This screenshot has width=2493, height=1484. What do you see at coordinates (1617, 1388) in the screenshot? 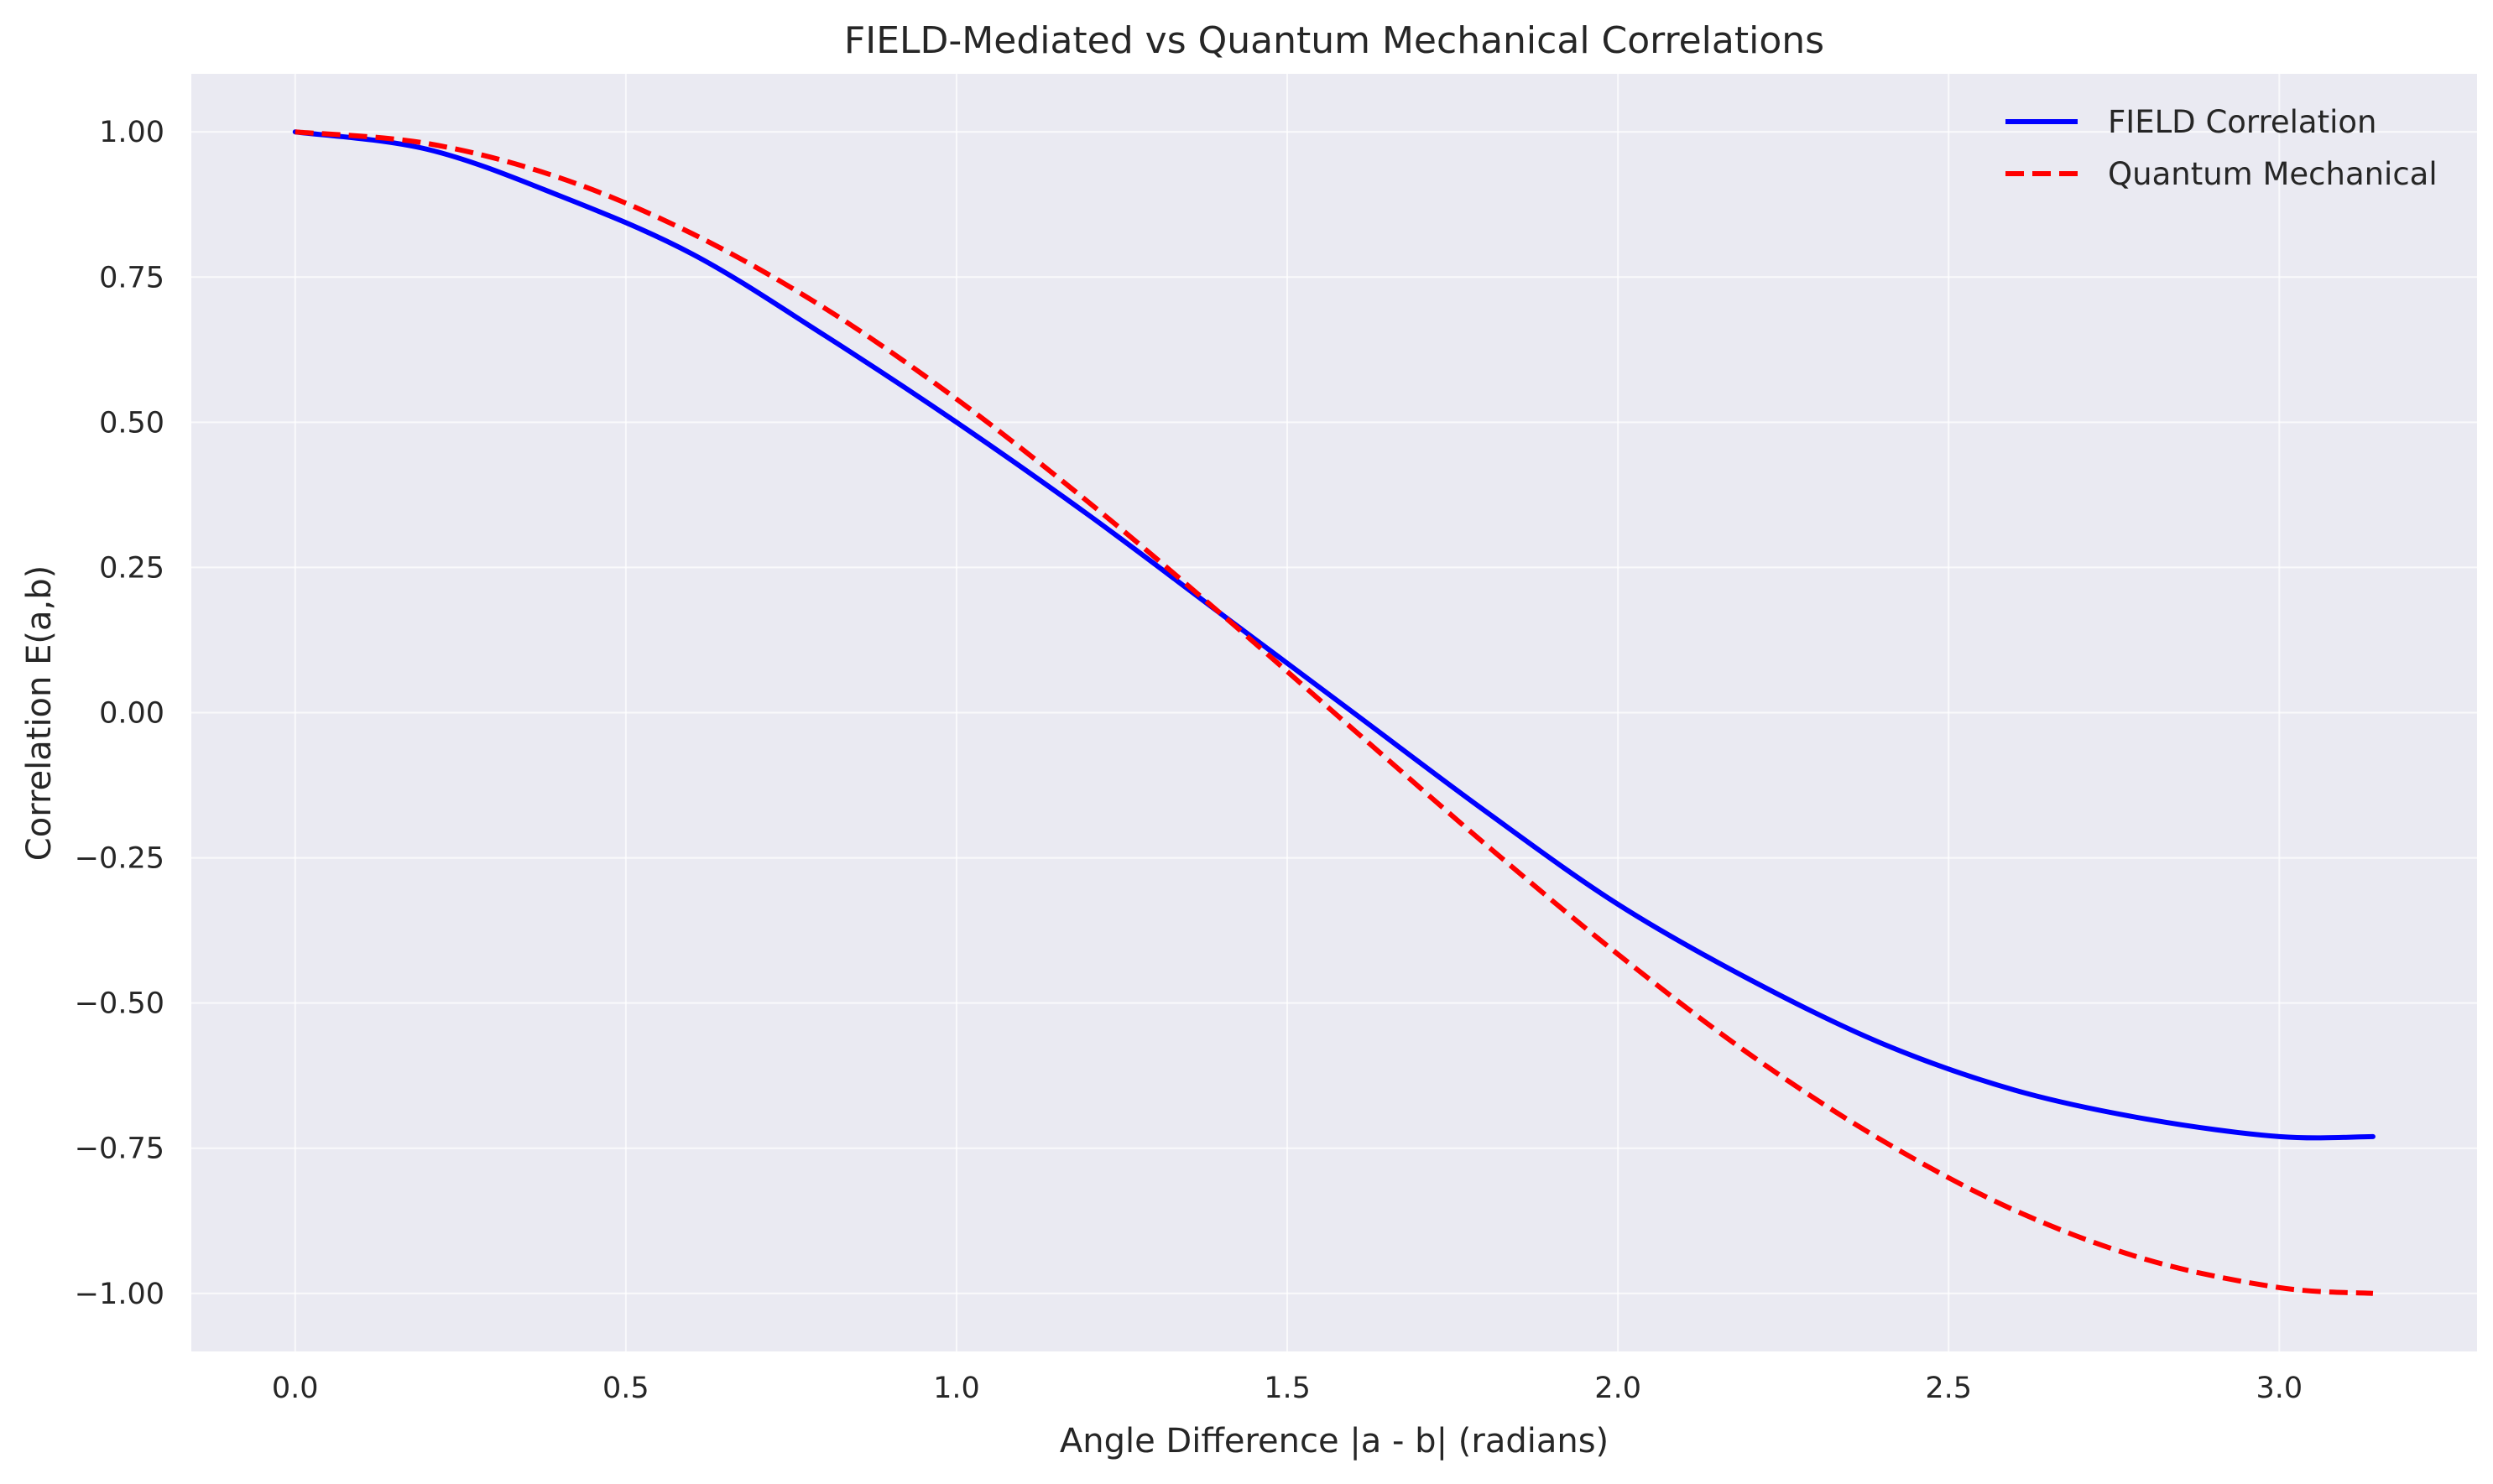
I see `x-tick-label: 2.0` at bounding box center [1617, 1388].